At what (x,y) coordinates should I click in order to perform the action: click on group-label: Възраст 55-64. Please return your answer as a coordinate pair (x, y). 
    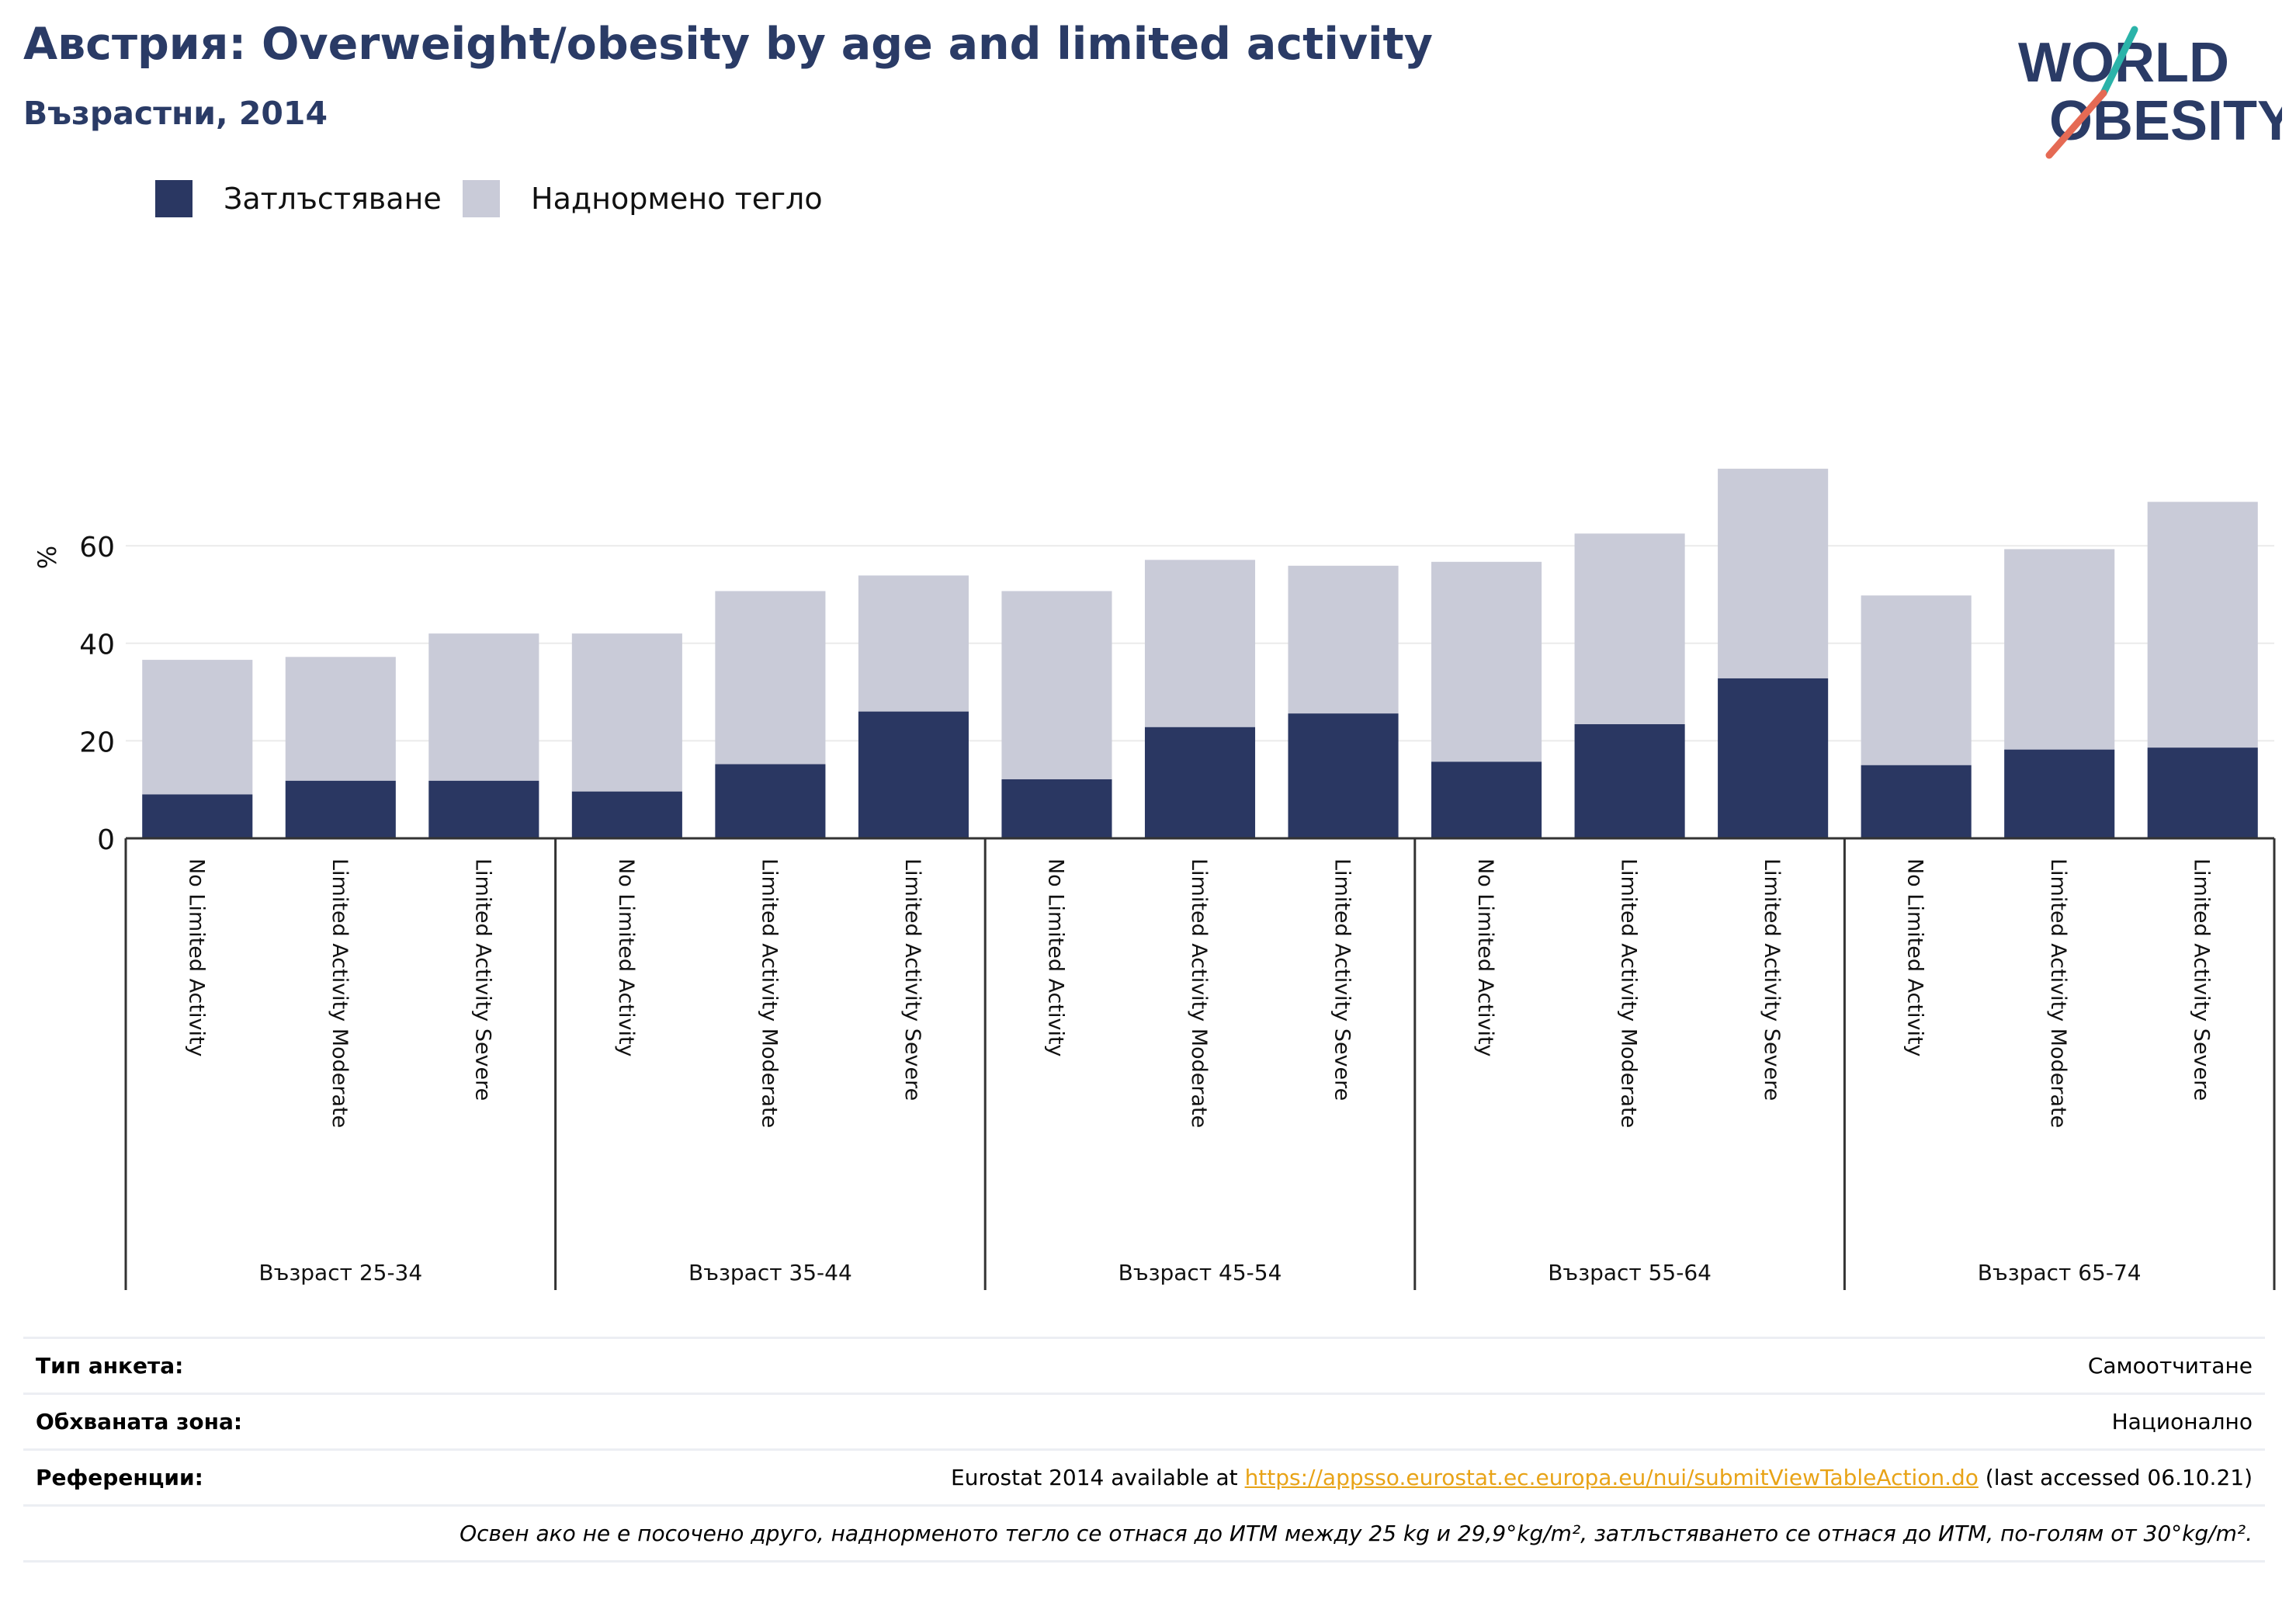
    Looking at the image, I should click on (1630, 1272).